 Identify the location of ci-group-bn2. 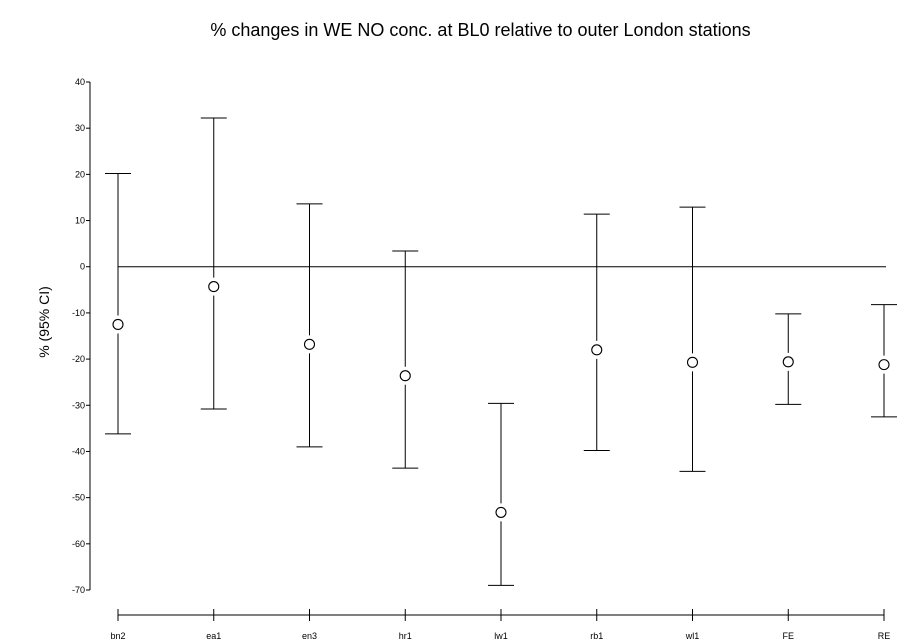
(118, 303).